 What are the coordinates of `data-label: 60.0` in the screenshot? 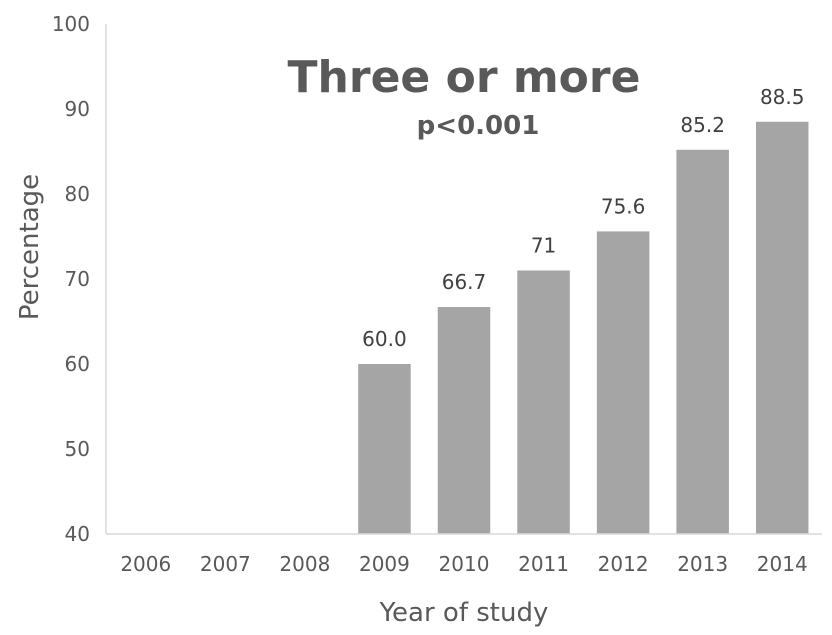 It's located at (384, 339).